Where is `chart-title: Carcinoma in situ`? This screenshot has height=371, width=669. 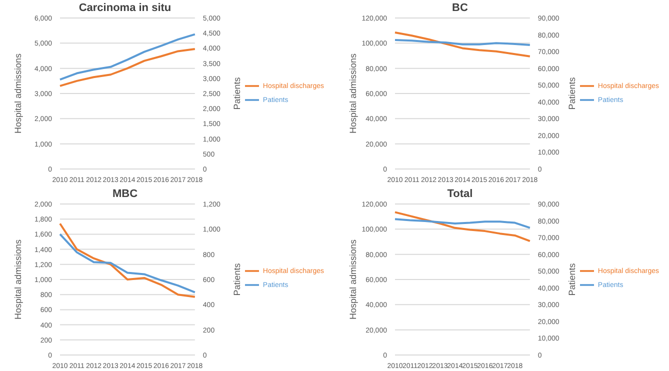 chart-title: Carcinoma in situ is located at coordinates (125, 8).